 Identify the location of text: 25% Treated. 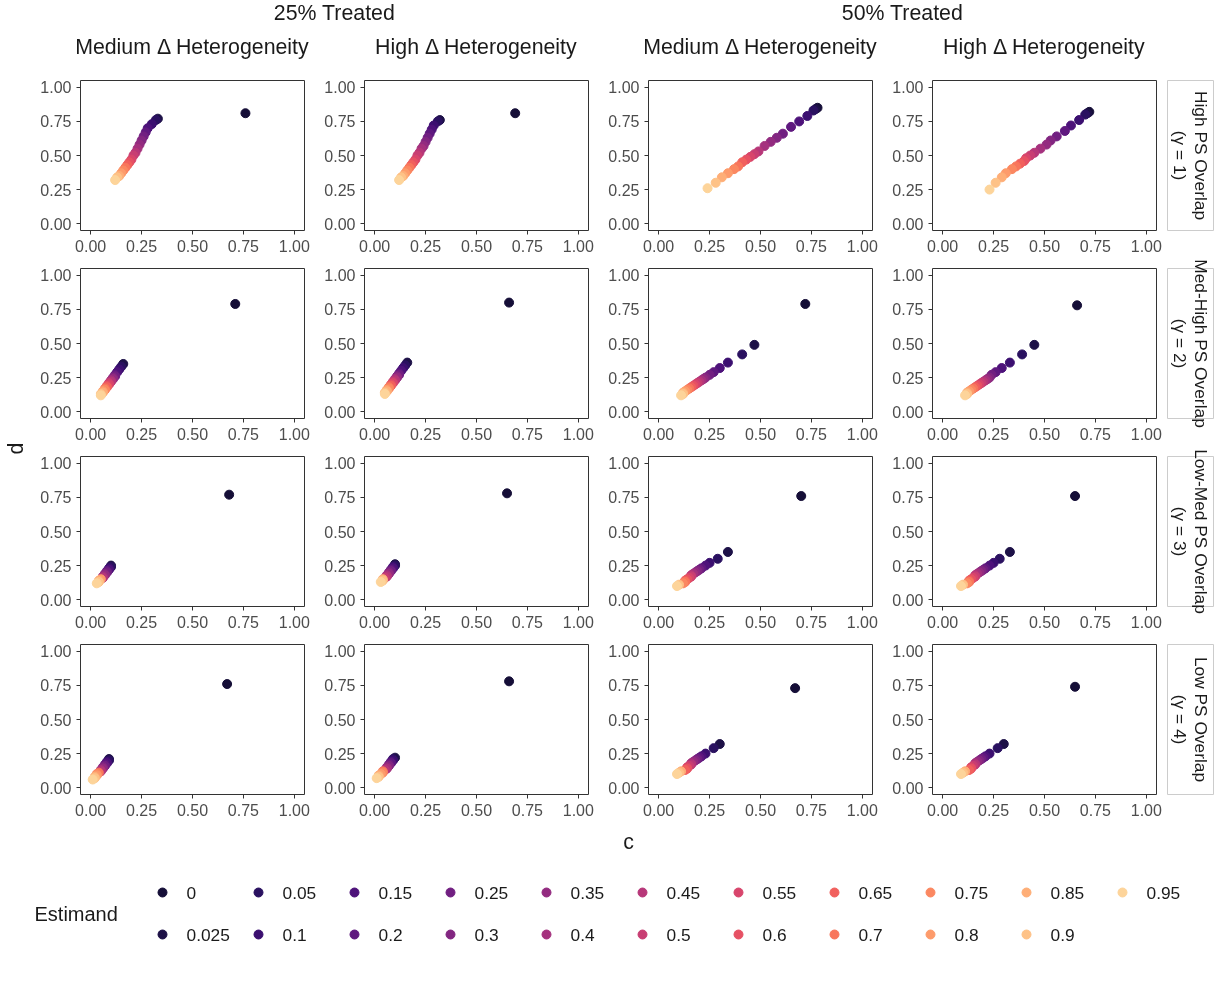
(334, 12).